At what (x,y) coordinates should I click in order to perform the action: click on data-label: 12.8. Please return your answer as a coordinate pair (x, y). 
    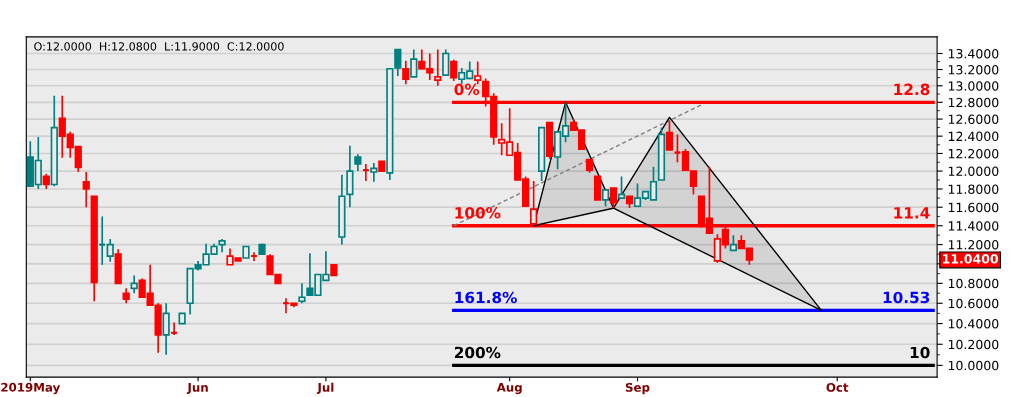
    Looking at the image, I should click on (912, 89).